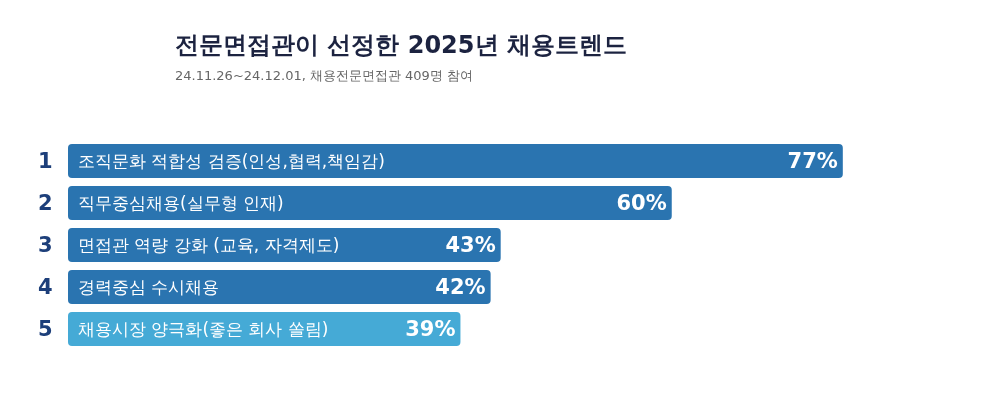 Image resolution: width=1001 pixels, height=397 pixels. What do you see at coordinates (641, 203) in the screenshot?
I see `data-label: 60%` at bounding box center [641, 203].